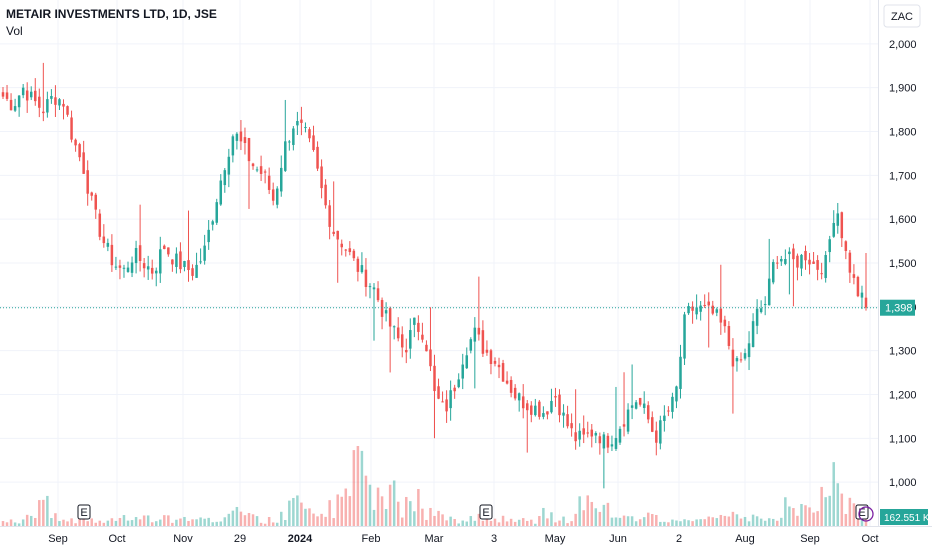  I want to click on circle-icon, so click(866, 514).